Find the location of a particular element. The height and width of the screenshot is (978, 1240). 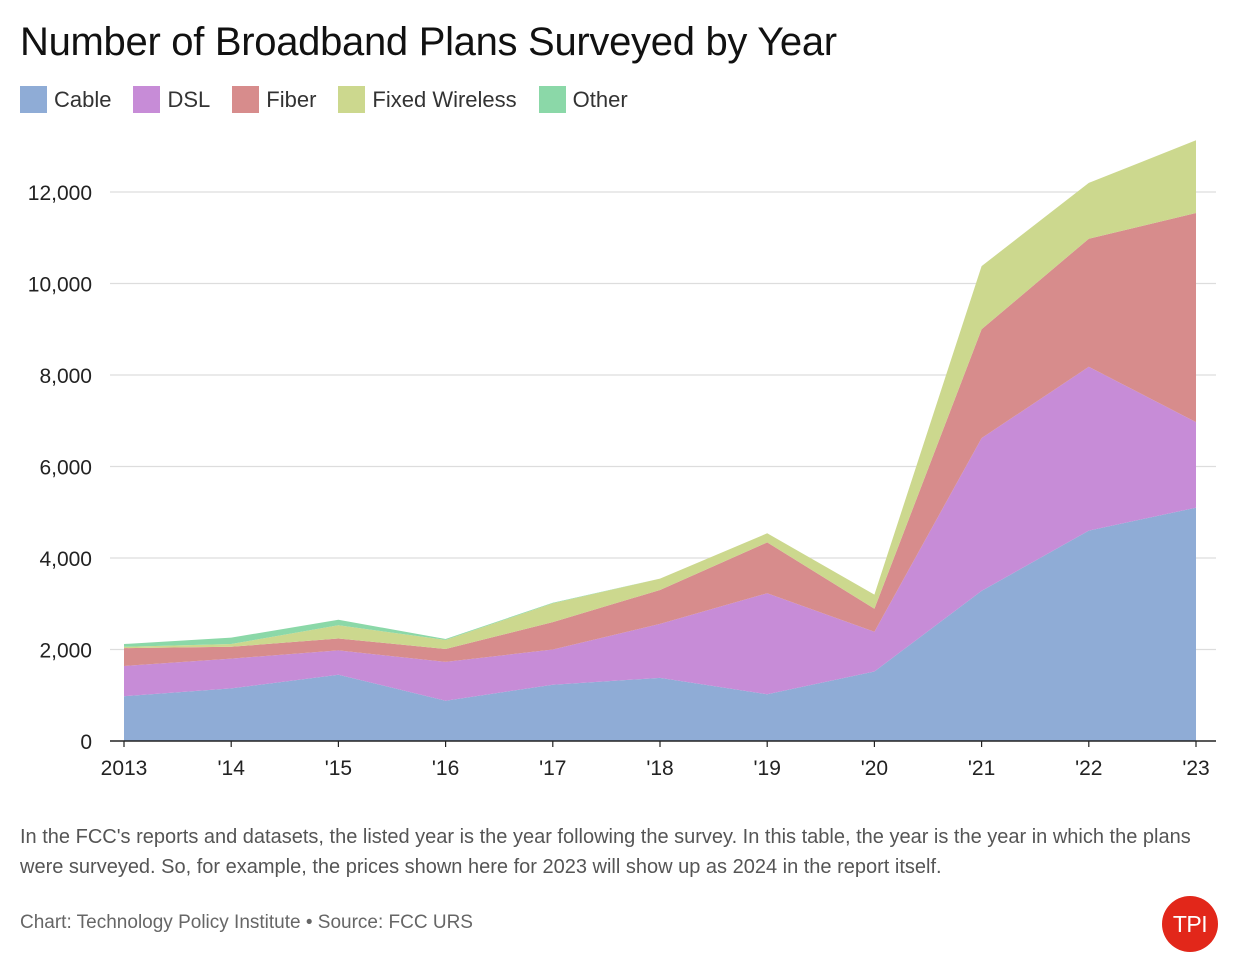

x-tick-label: '15 is located at coordinates (338, 768).